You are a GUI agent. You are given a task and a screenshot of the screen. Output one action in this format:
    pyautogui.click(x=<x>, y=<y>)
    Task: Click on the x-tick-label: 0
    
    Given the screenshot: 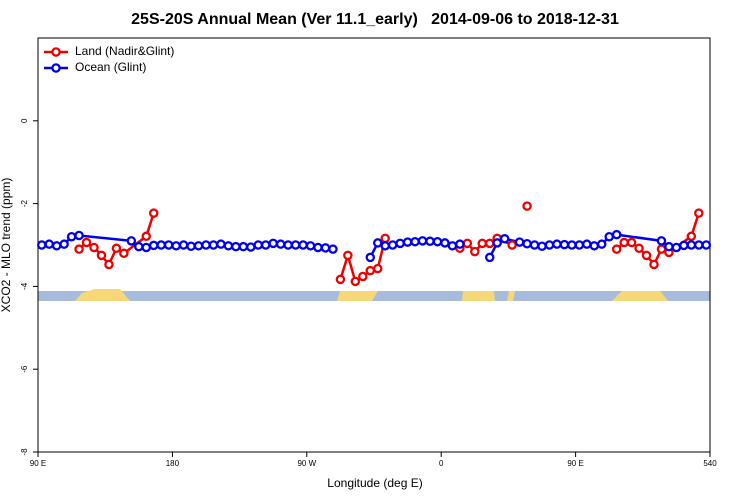 What is the action you would take?
    pyautogui.click(x=441, y=463)
    